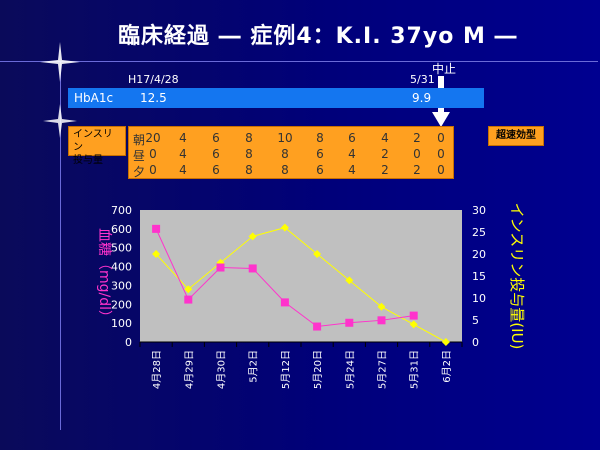  Describe the element at coordinates (289, 155) in the screenshot. I see `table-row: 昼 0 4 6 8 8 6 4 2 0 0` at that location.